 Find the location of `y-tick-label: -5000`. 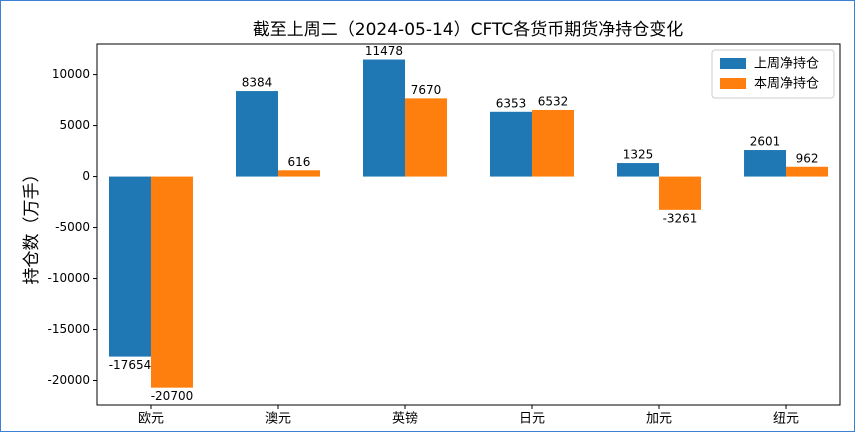

y-tick-label: -5000 is located at coordinates (72, 227).